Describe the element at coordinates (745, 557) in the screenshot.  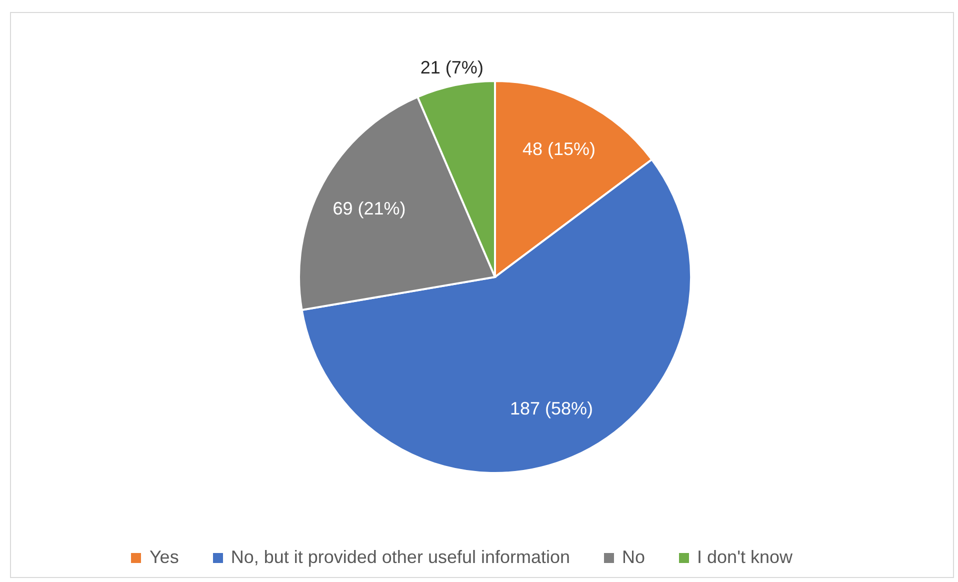
I see `legend-label: I don't know` at that location.